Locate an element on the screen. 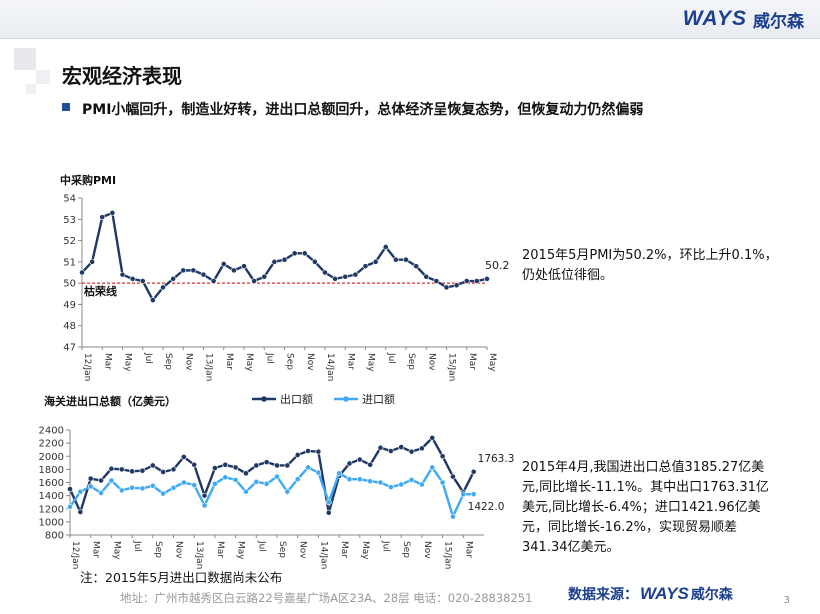 The image size is (820, 614). trade-chart-title: 海关进出口总额（亿美元） is located at coordinates (110, 401).